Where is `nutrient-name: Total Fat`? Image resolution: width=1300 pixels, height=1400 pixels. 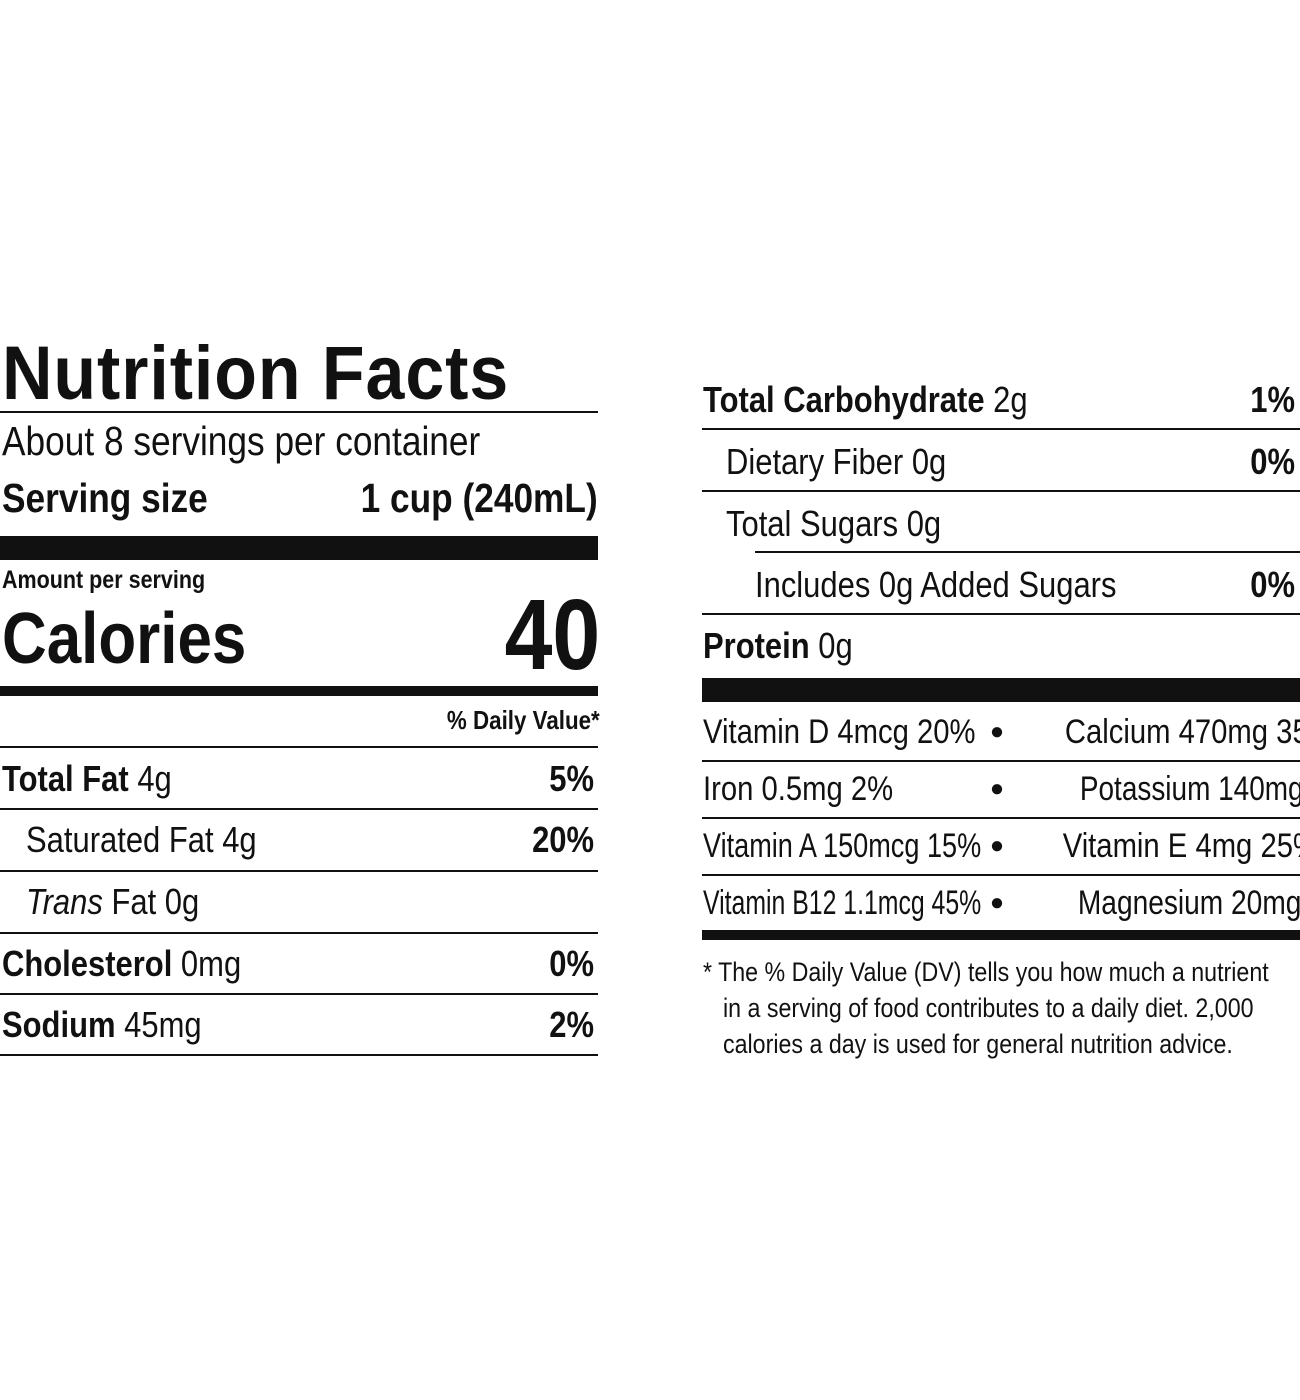
nutrient-name: Total Fat is located at coordinates (65, 778).